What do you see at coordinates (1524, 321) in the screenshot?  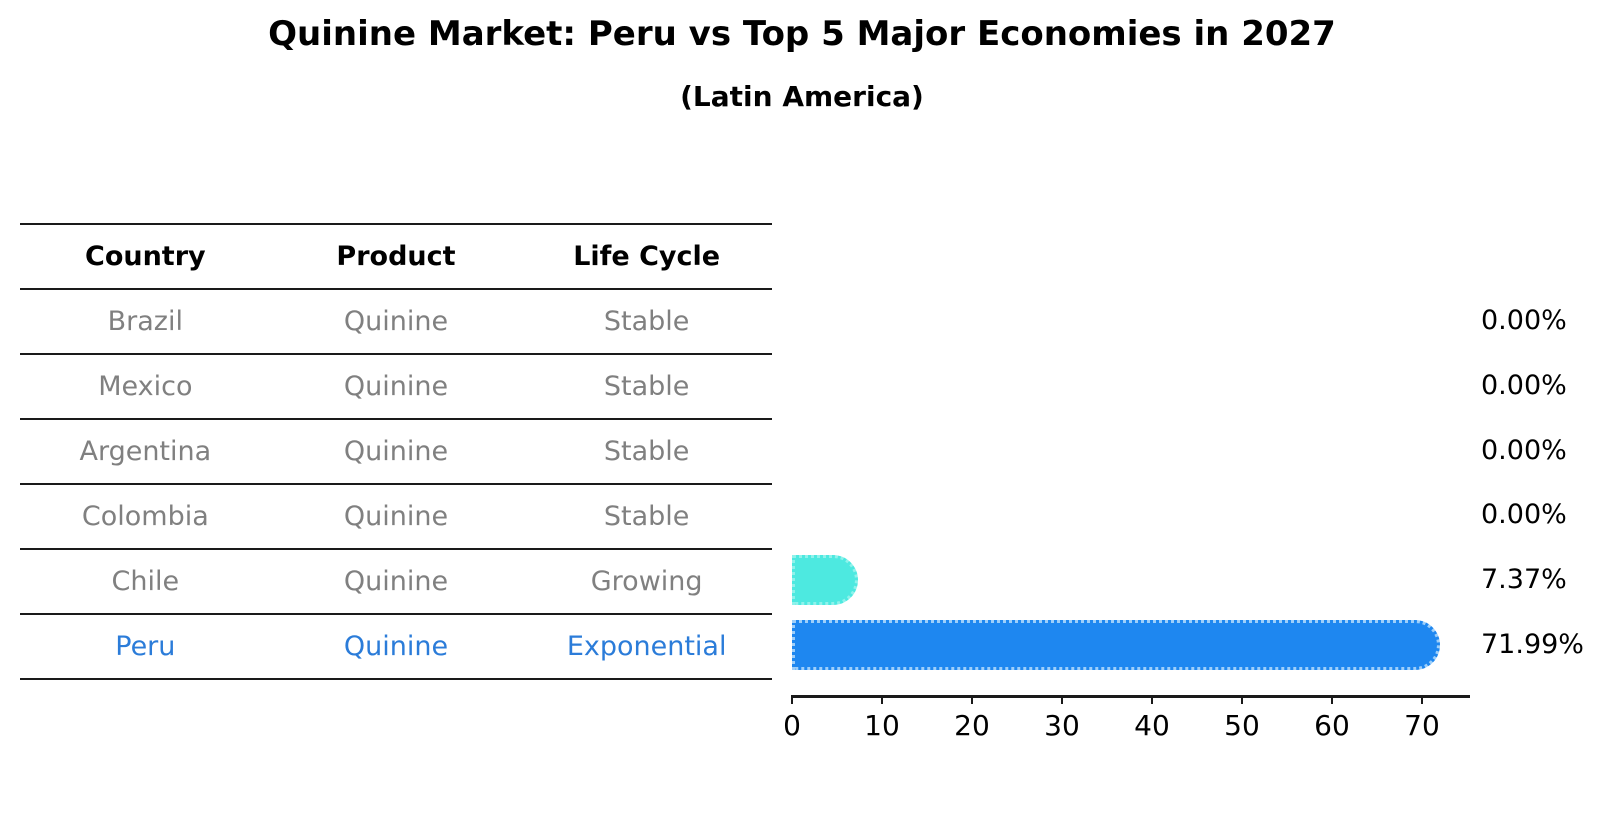 I see `value-label-brazil: 0.00%` at bounding box center [1524, 321].